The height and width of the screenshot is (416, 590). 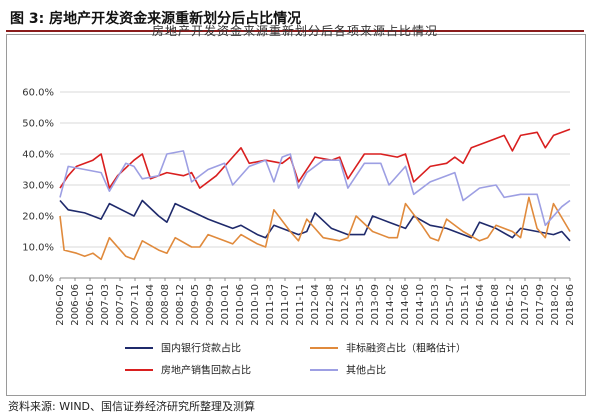 What do you see at coordinates (156, 19) in the screenshot?
I see `figure-label: 图 3: 房地产开发资金来源重新划分后占比情况` at bounding box center [156, 19].